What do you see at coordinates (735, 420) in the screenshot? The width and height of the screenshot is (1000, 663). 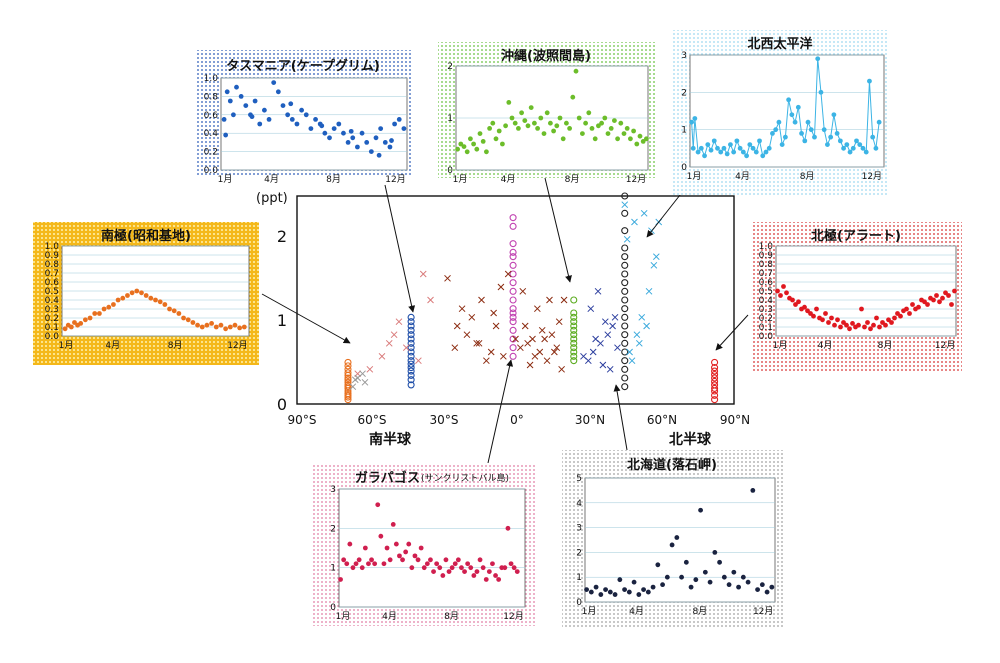 I see `main-xtick-90n: 90°N` at bounding box center [735, 420].